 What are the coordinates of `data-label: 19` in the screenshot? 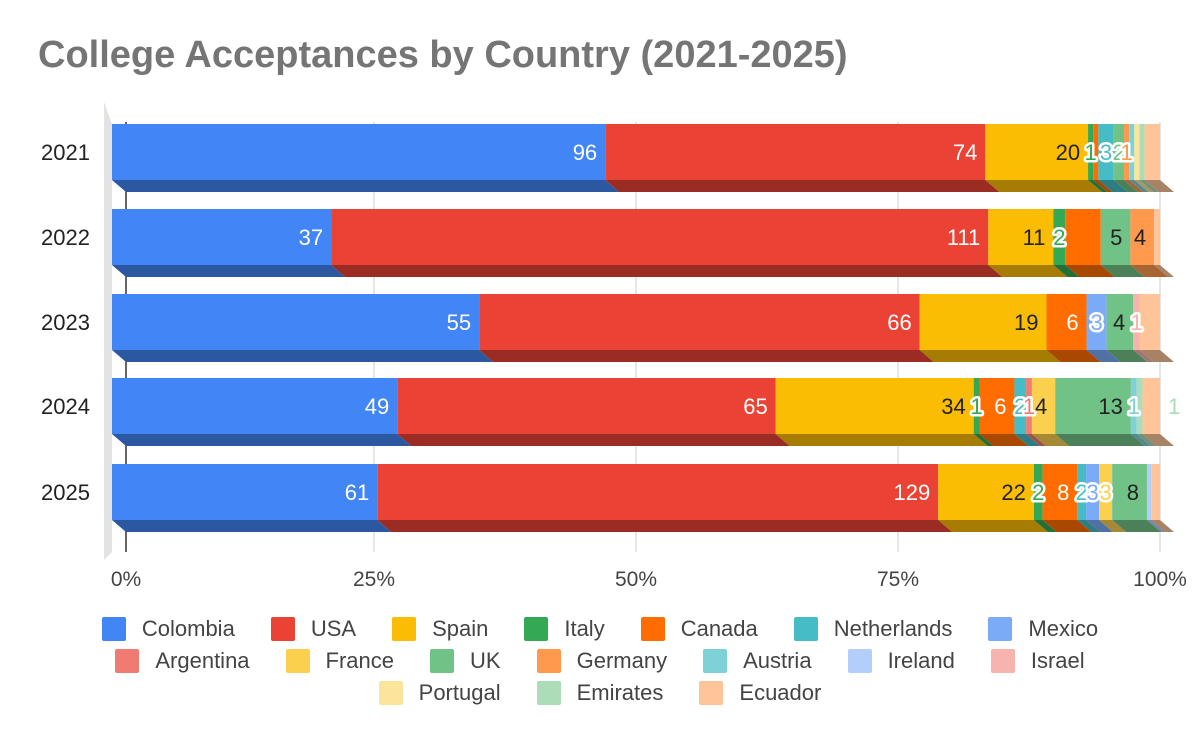 It's located at (1026, 322).